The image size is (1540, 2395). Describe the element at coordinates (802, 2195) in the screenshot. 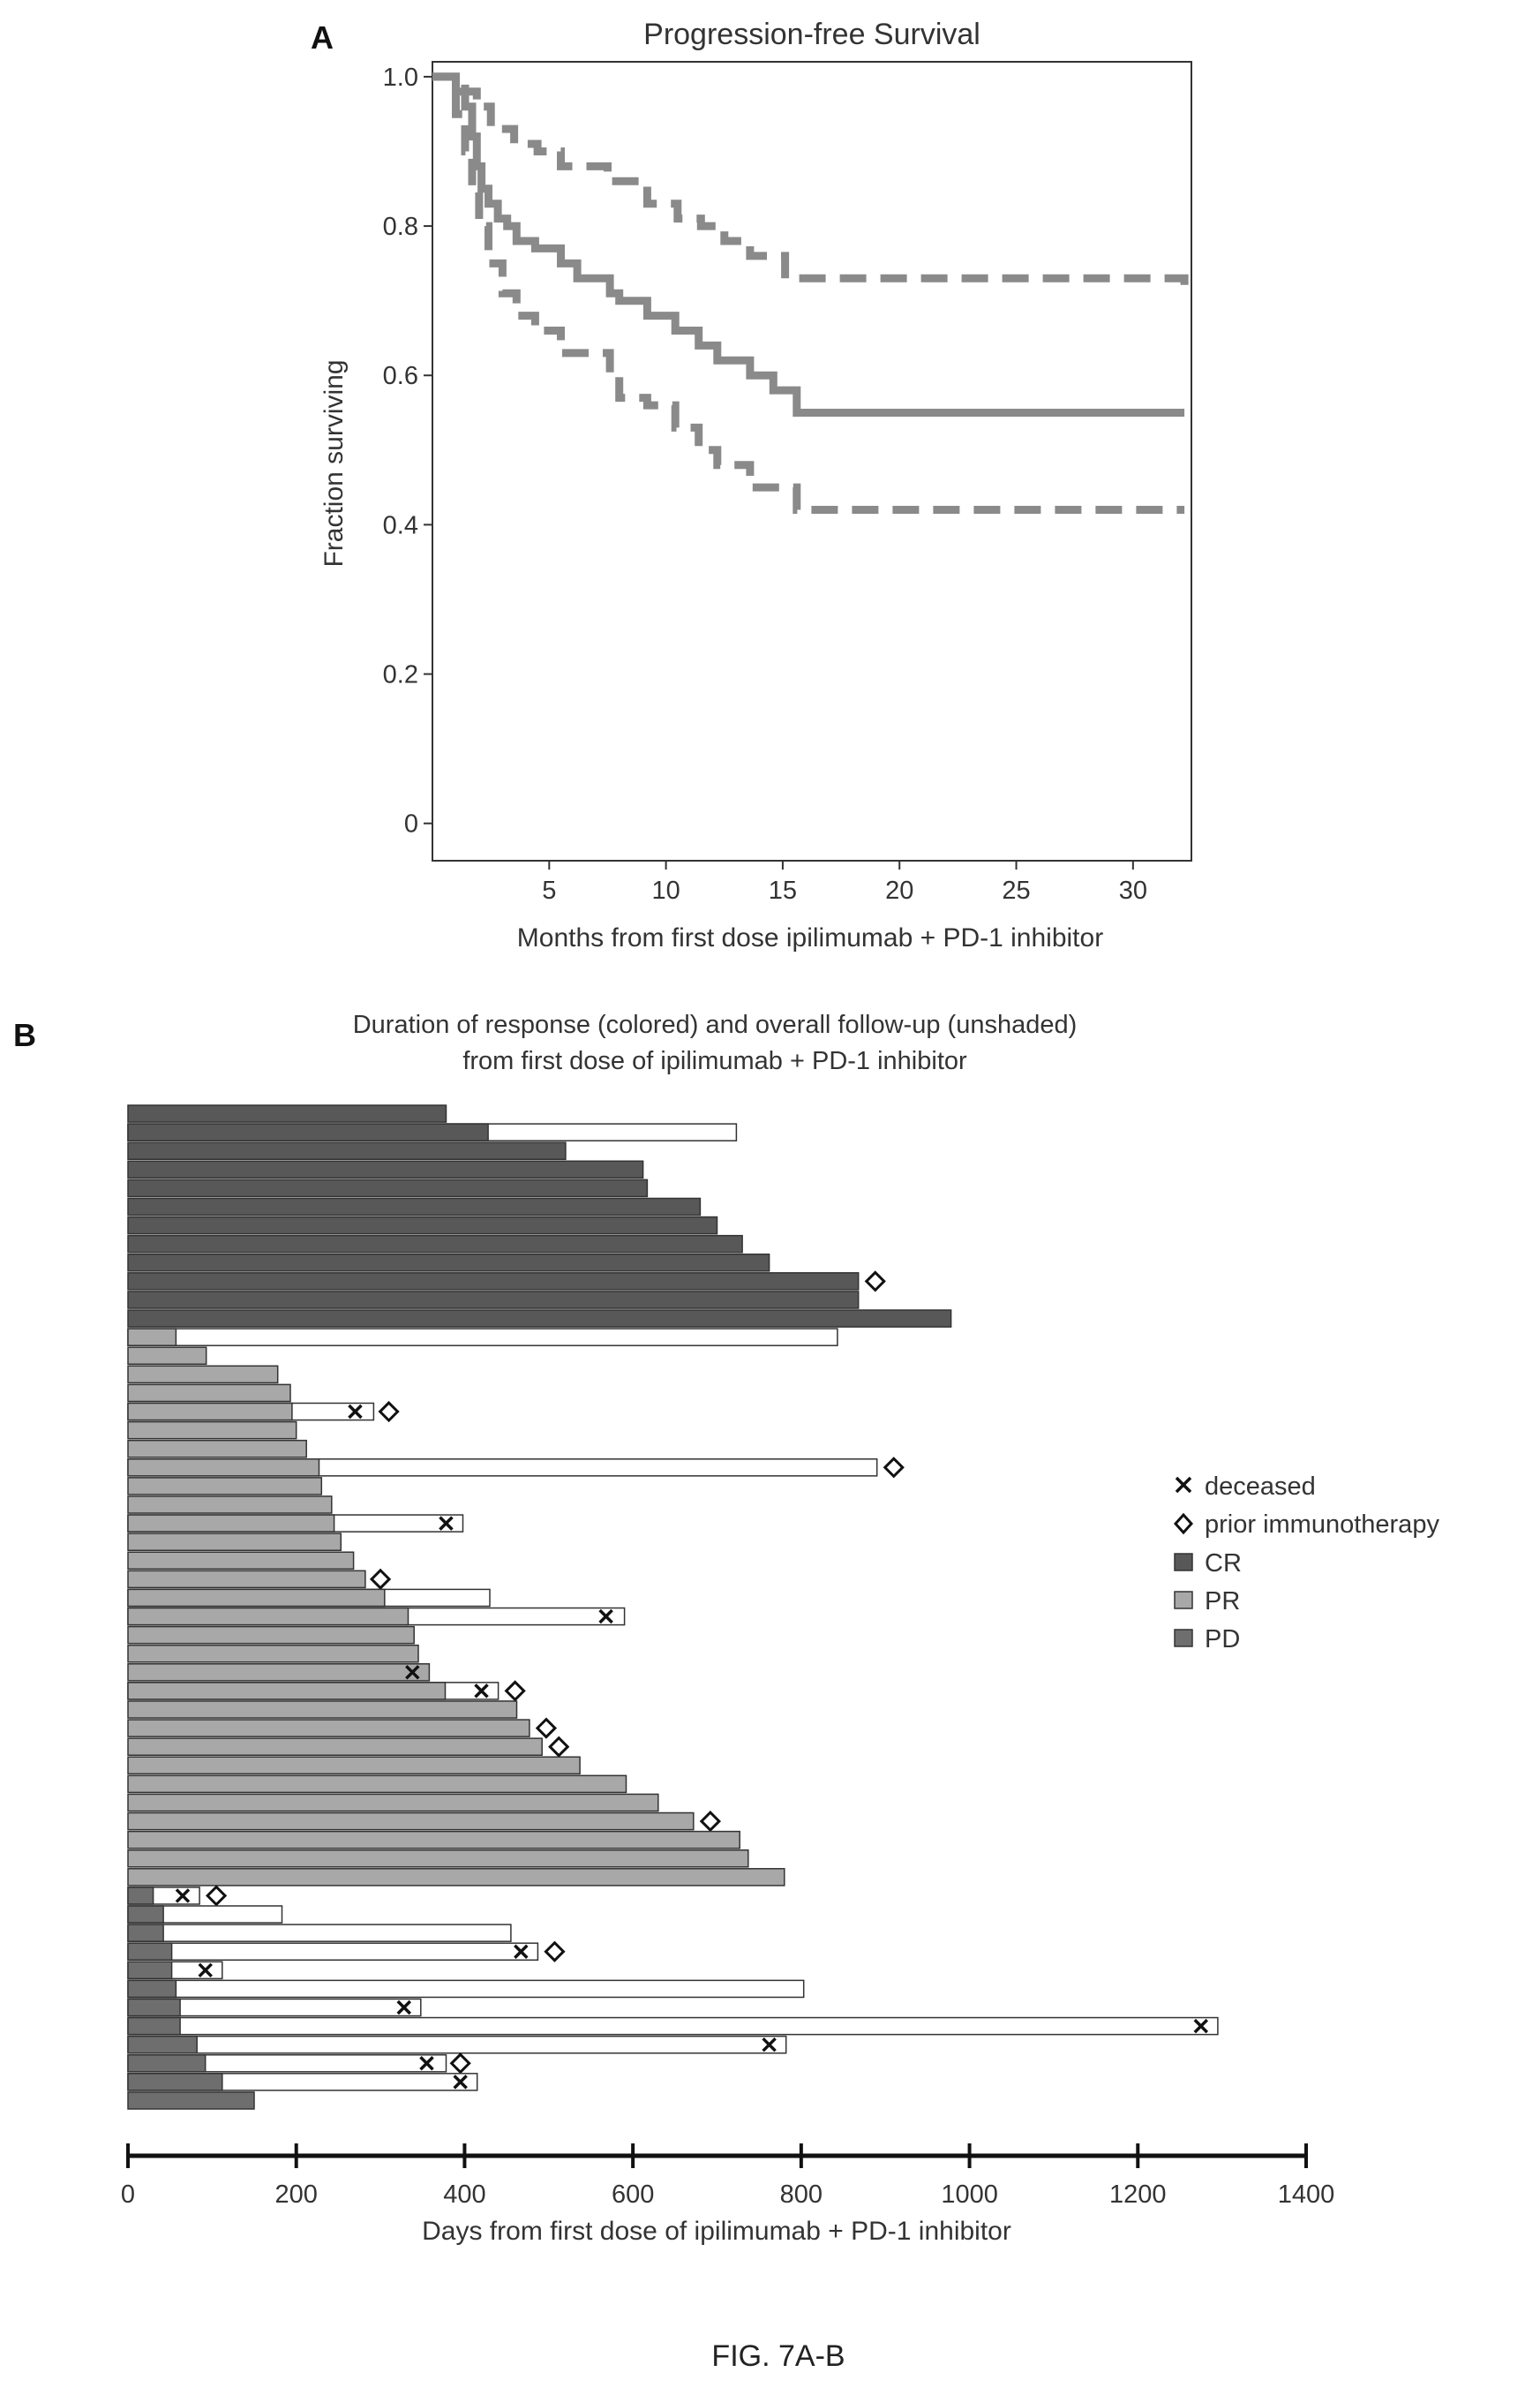

I see `panel-b-x-tick-label: 800` at that location.